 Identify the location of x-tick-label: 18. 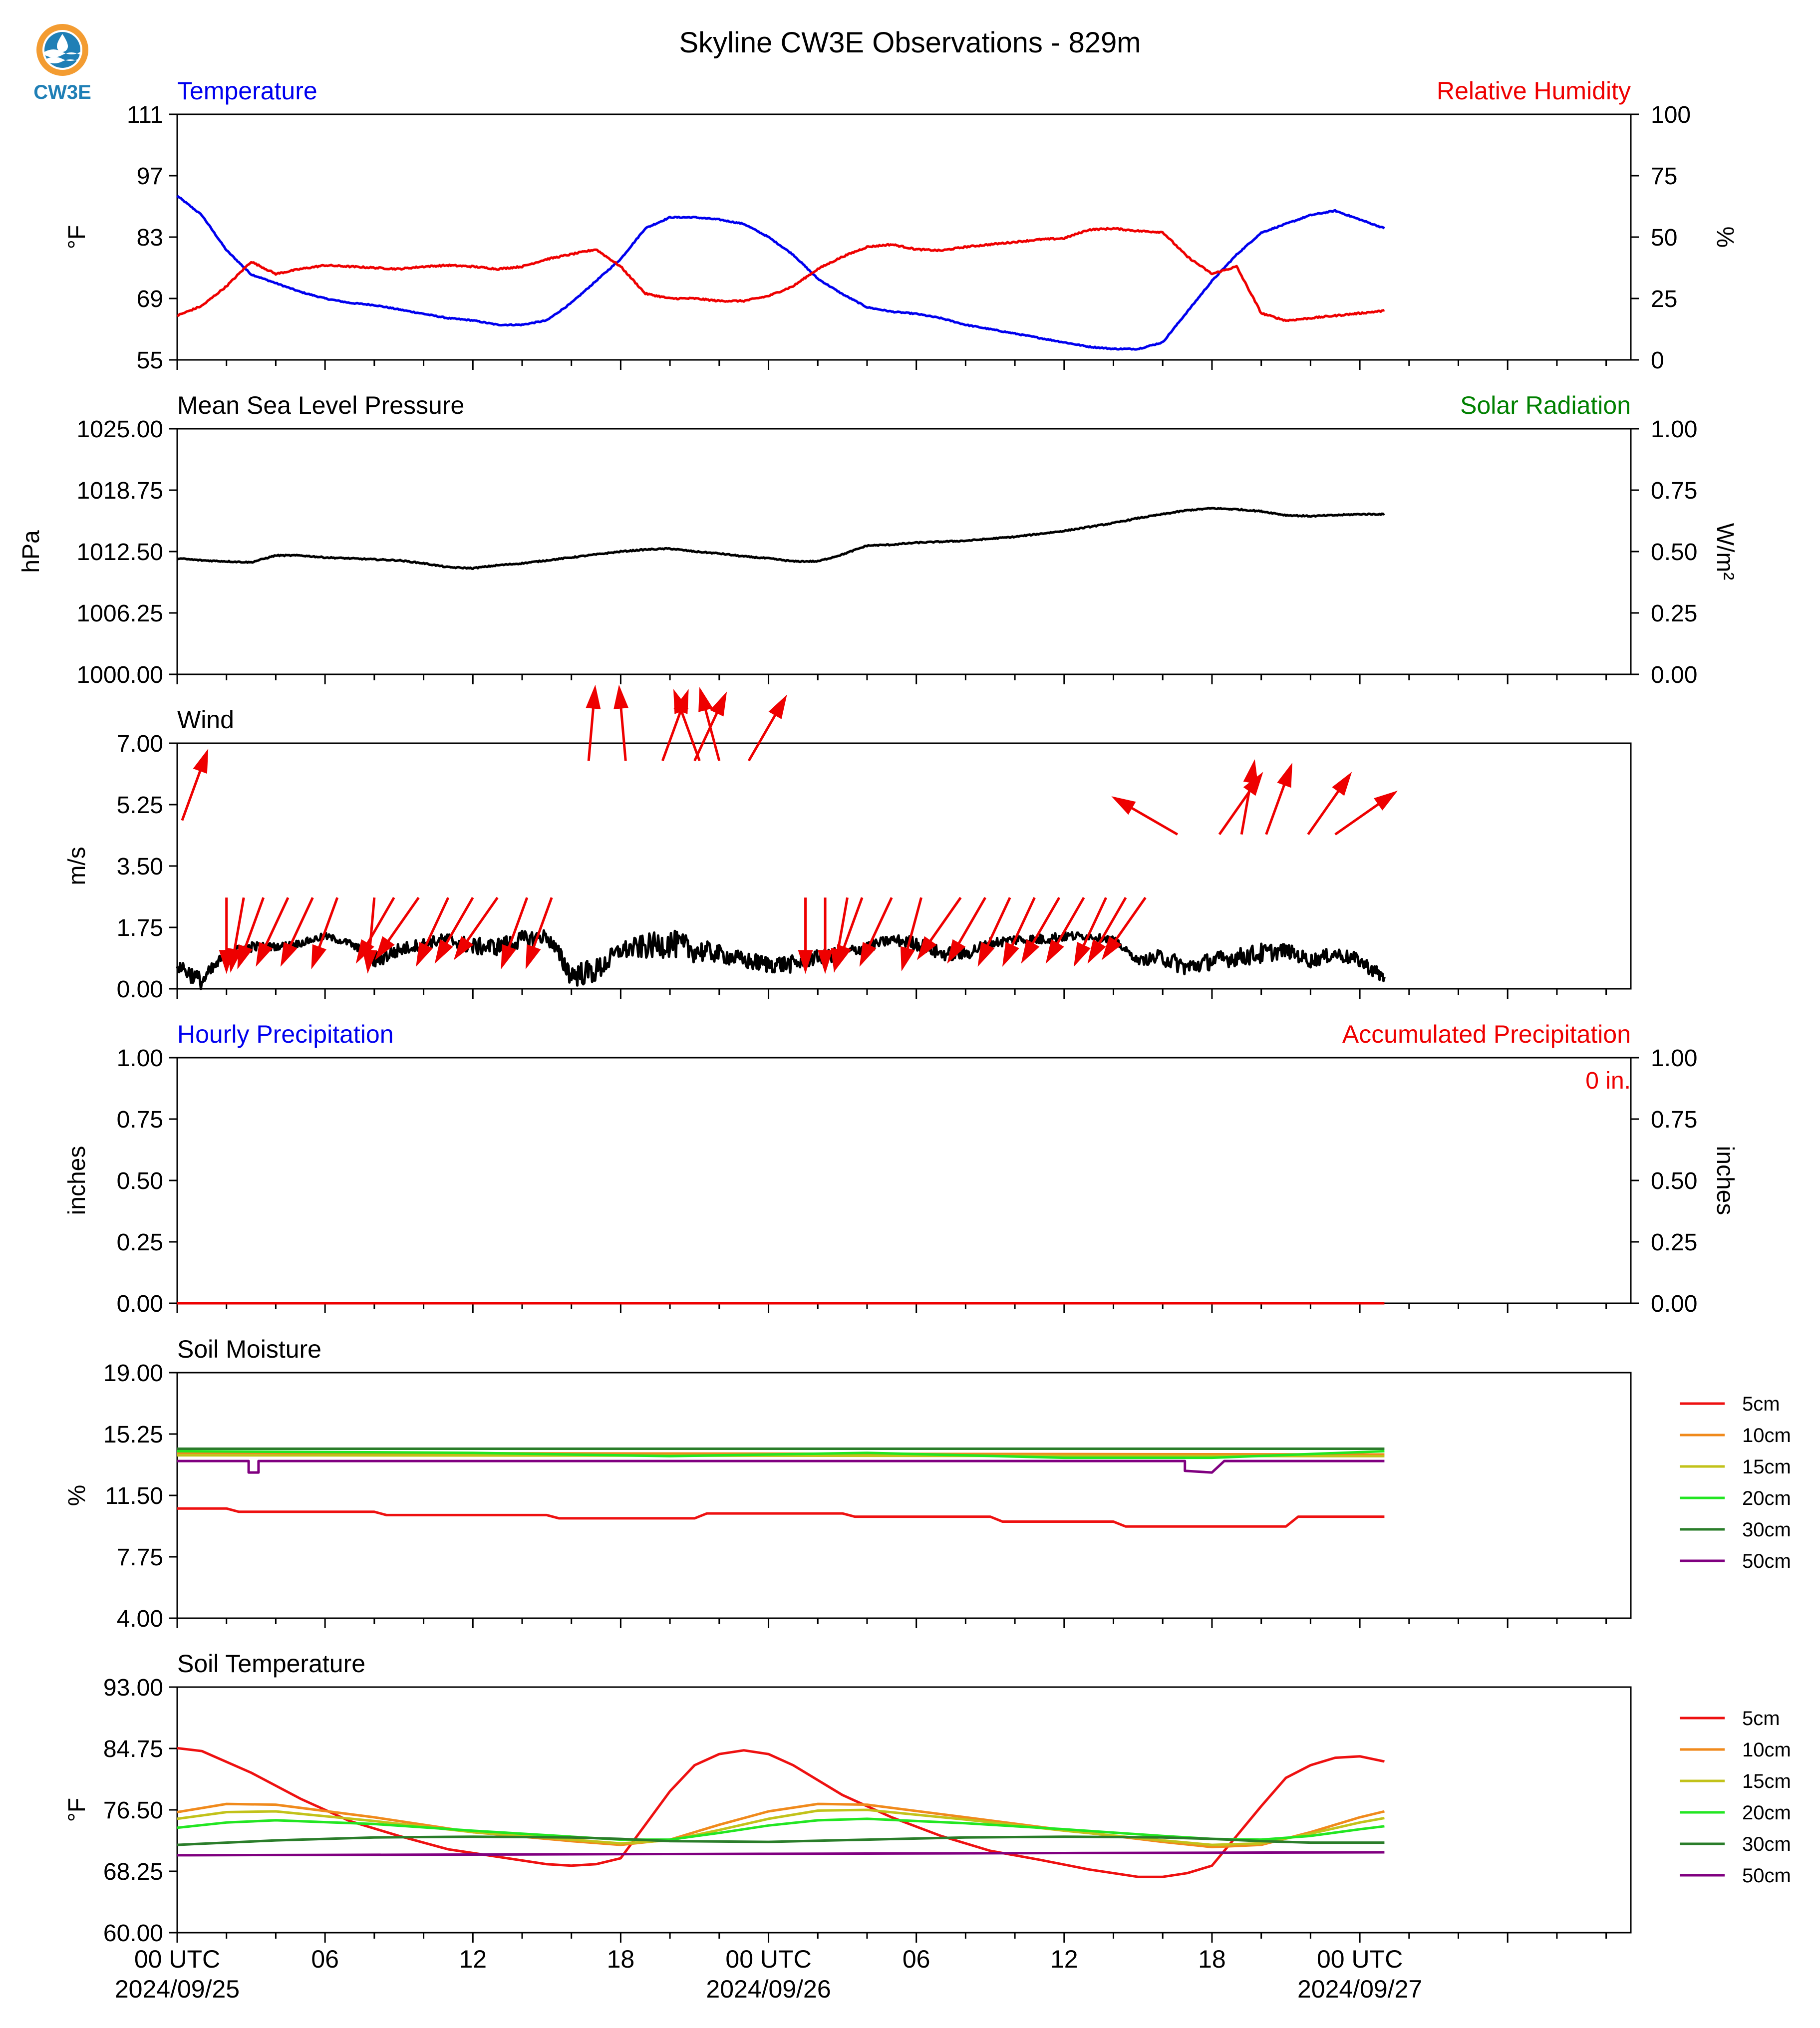
(1212, 1959).